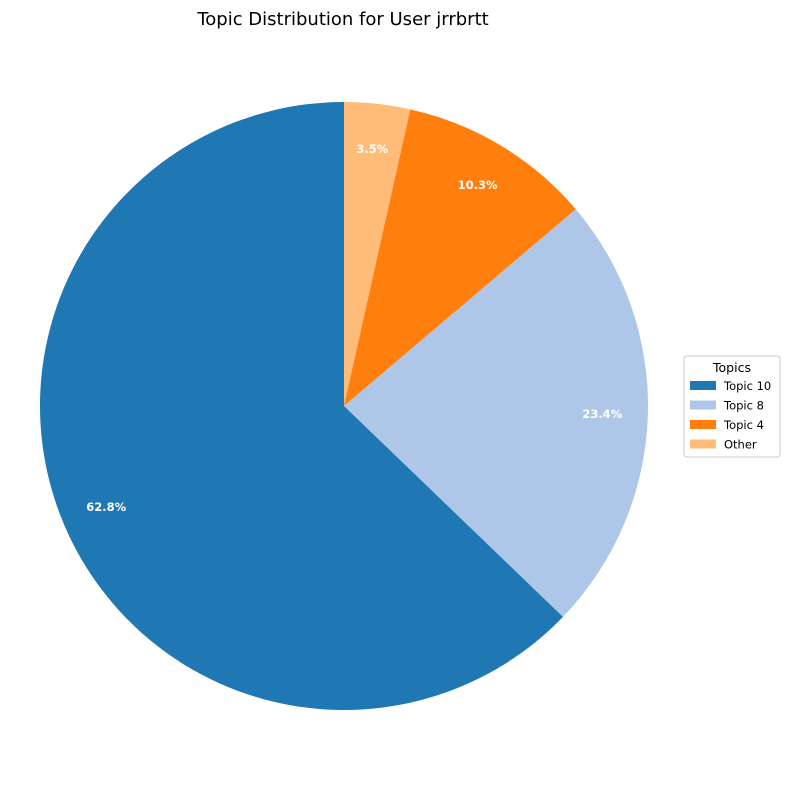  I want to click on legend: Topics Topic 10 Topic 8 Topic 4 Other, so click(732, 406).